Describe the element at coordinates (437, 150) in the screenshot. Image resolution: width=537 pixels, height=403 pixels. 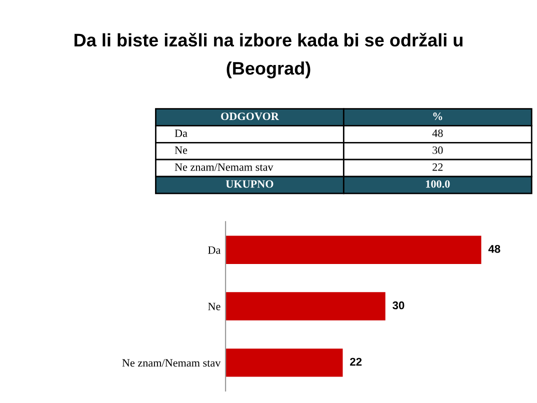
I see `text: 30` at that location.